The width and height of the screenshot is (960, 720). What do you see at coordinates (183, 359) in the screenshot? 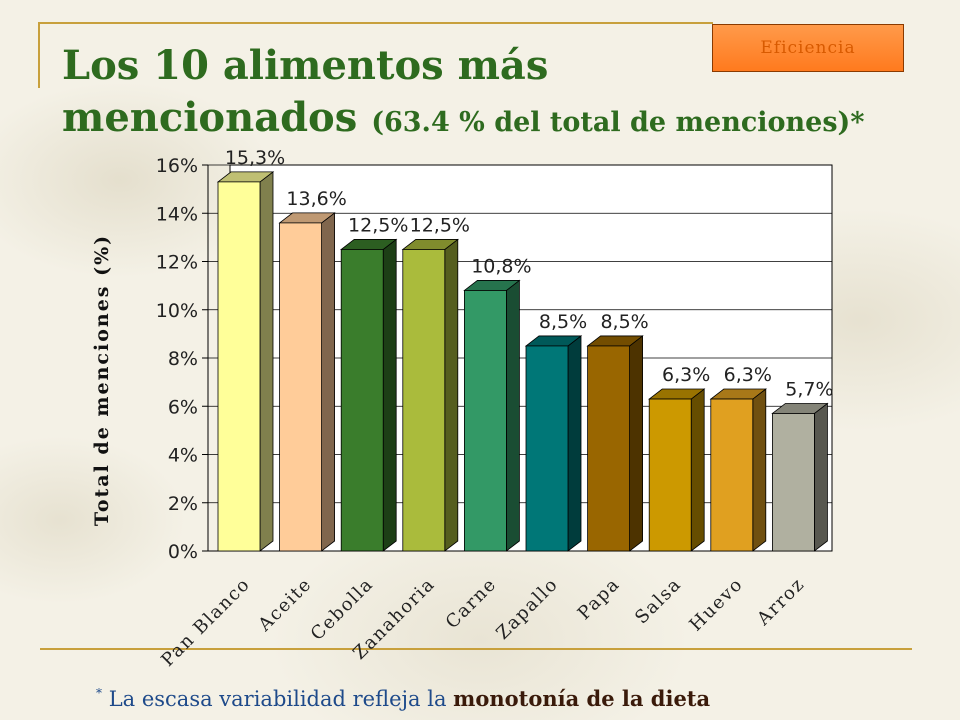
I see `y-tick-label: 8%` at bounding box center [183, 359].